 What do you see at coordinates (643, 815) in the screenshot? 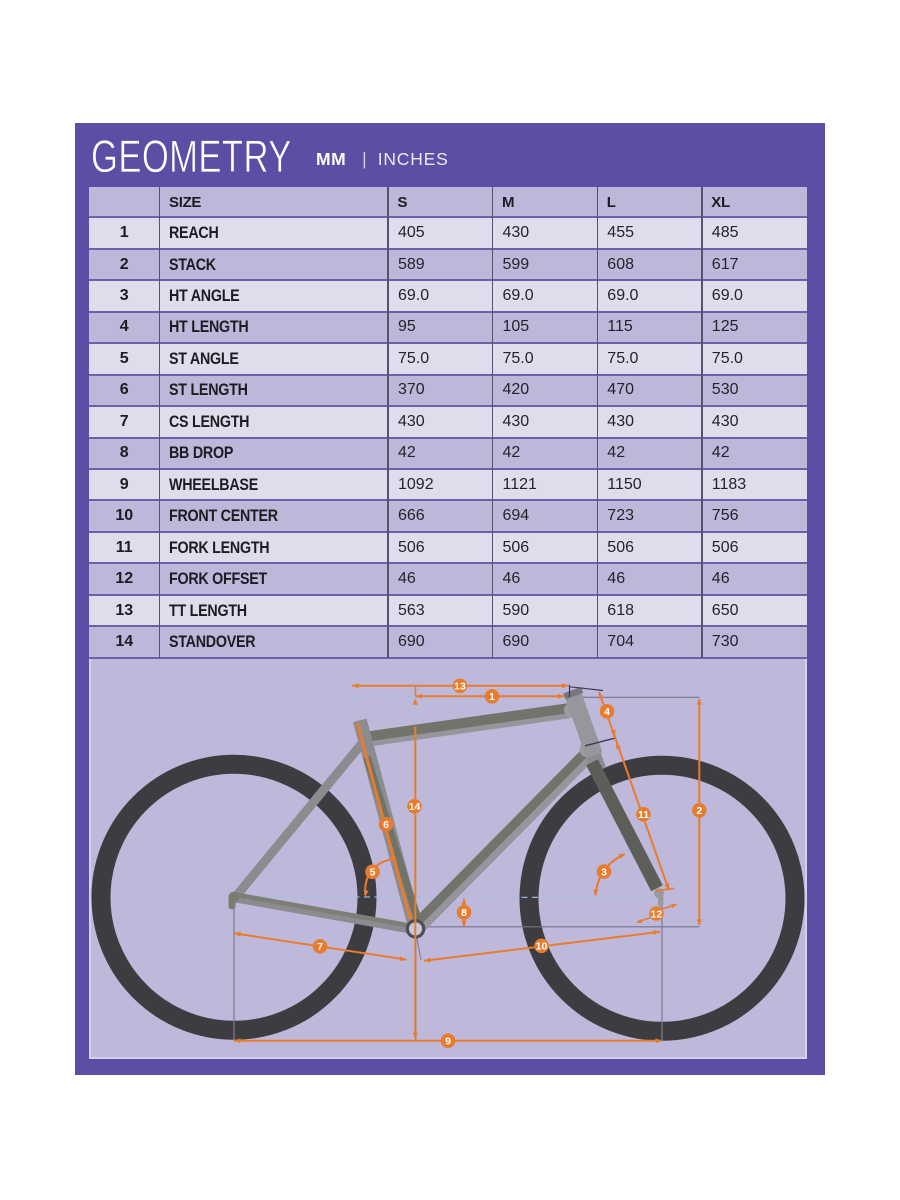
I see `svg-text: 11` at bounding box center [643, 815].